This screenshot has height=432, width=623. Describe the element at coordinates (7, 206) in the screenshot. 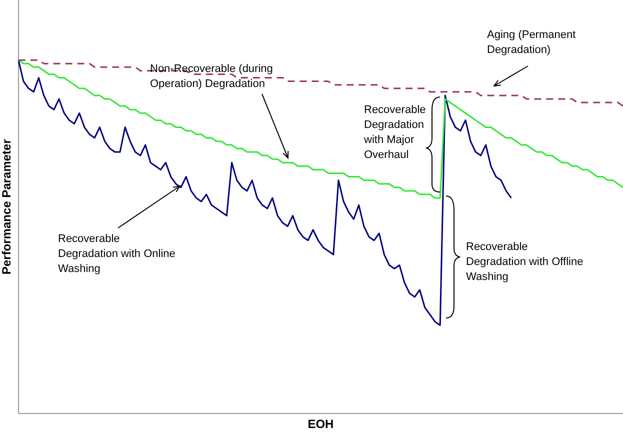

I see `y-axis-title: Performance Parameter` at that location.